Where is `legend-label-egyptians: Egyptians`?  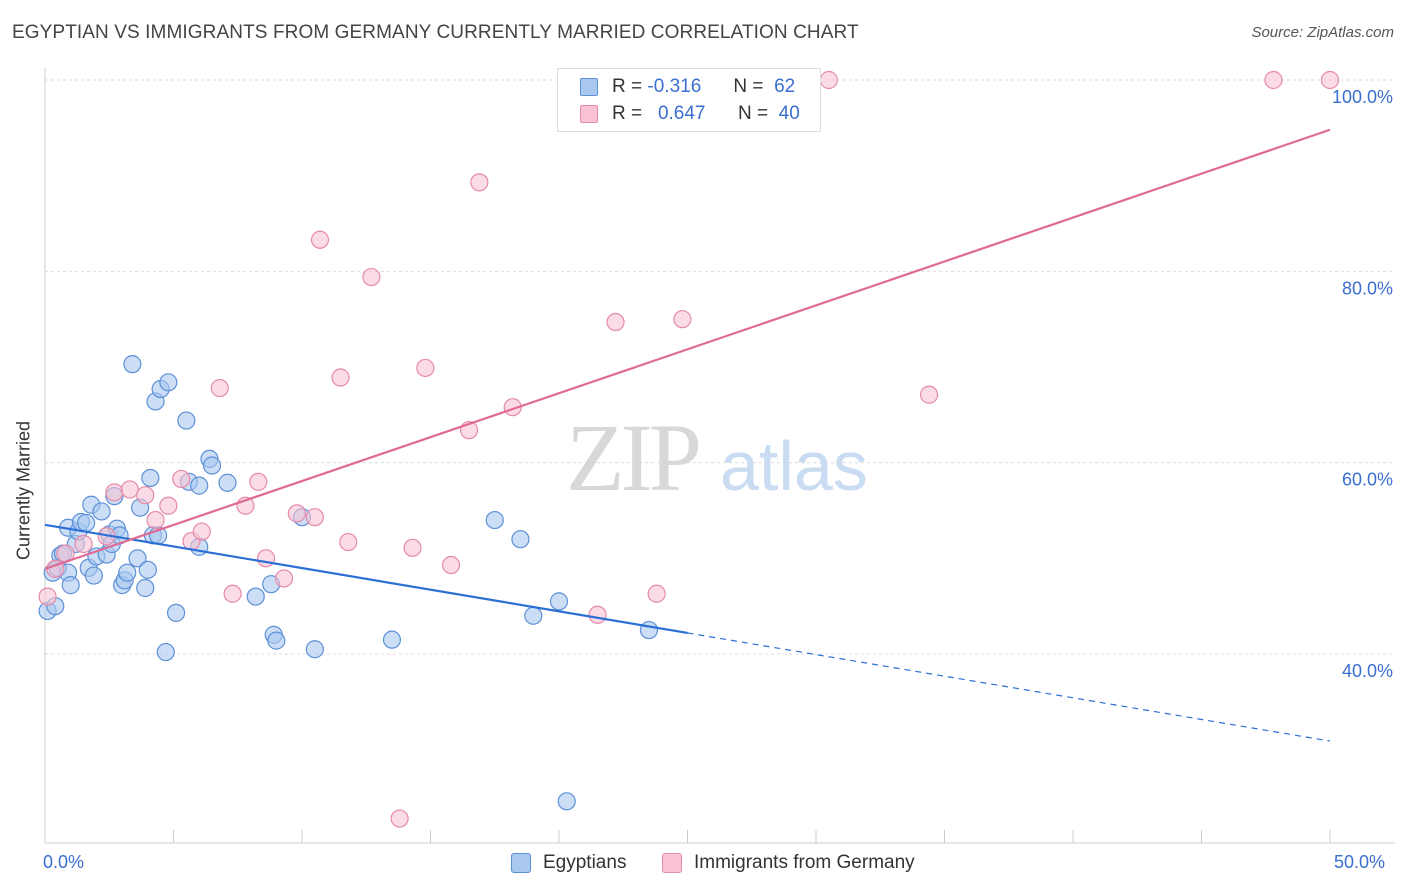
legend-label-egyptians: Egyptians is located at coordinates (585, 862).